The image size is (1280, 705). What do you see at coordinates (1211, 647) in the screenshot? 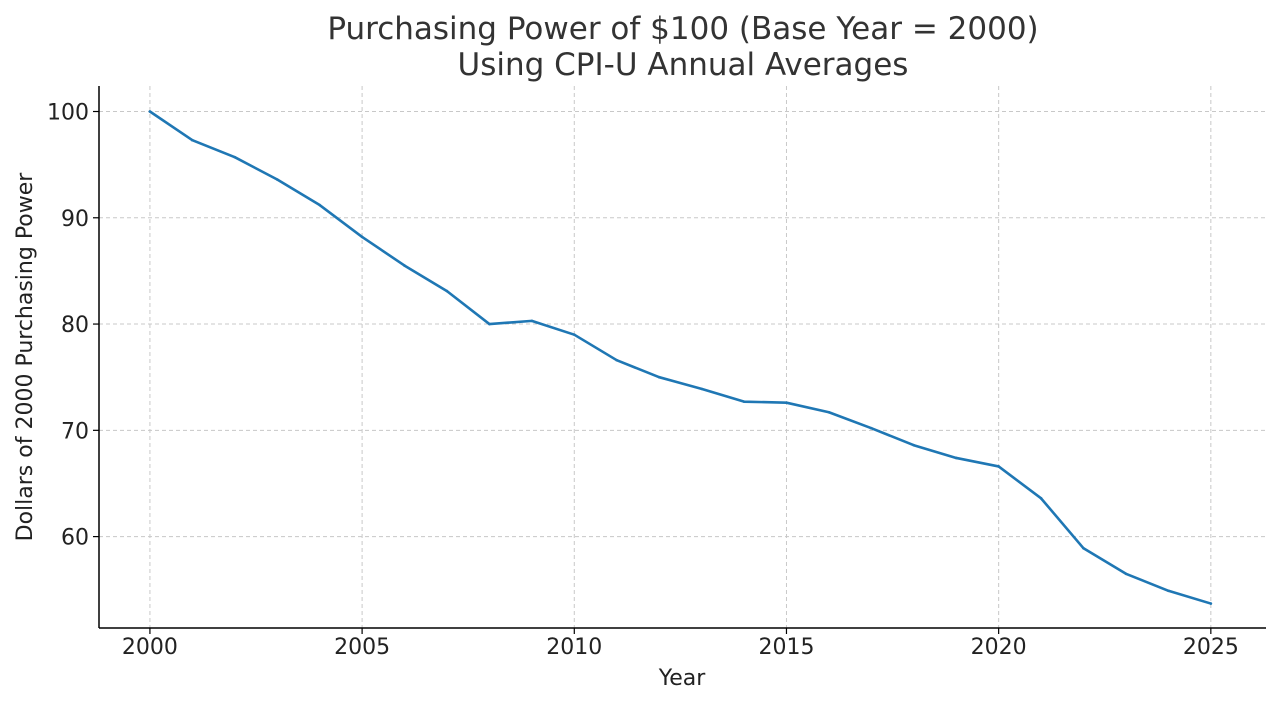
I see `x-tick-label: 2025` at bounding box center [1211, 647].